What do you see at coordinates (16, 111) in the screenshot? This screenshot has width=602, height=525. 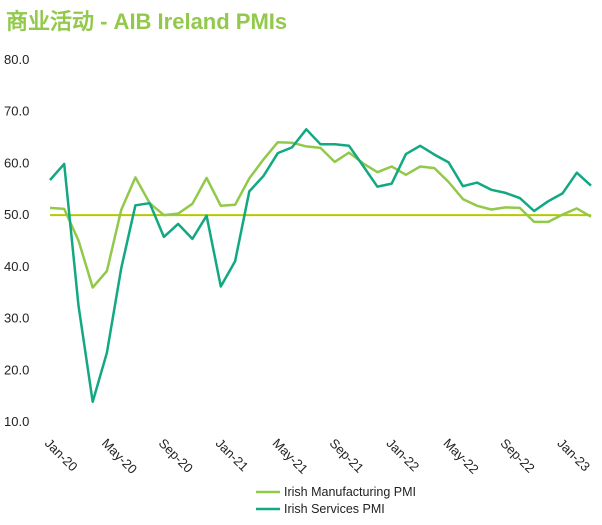 I see `y-tick-label: 70.0` at bounding box center [16, 111].